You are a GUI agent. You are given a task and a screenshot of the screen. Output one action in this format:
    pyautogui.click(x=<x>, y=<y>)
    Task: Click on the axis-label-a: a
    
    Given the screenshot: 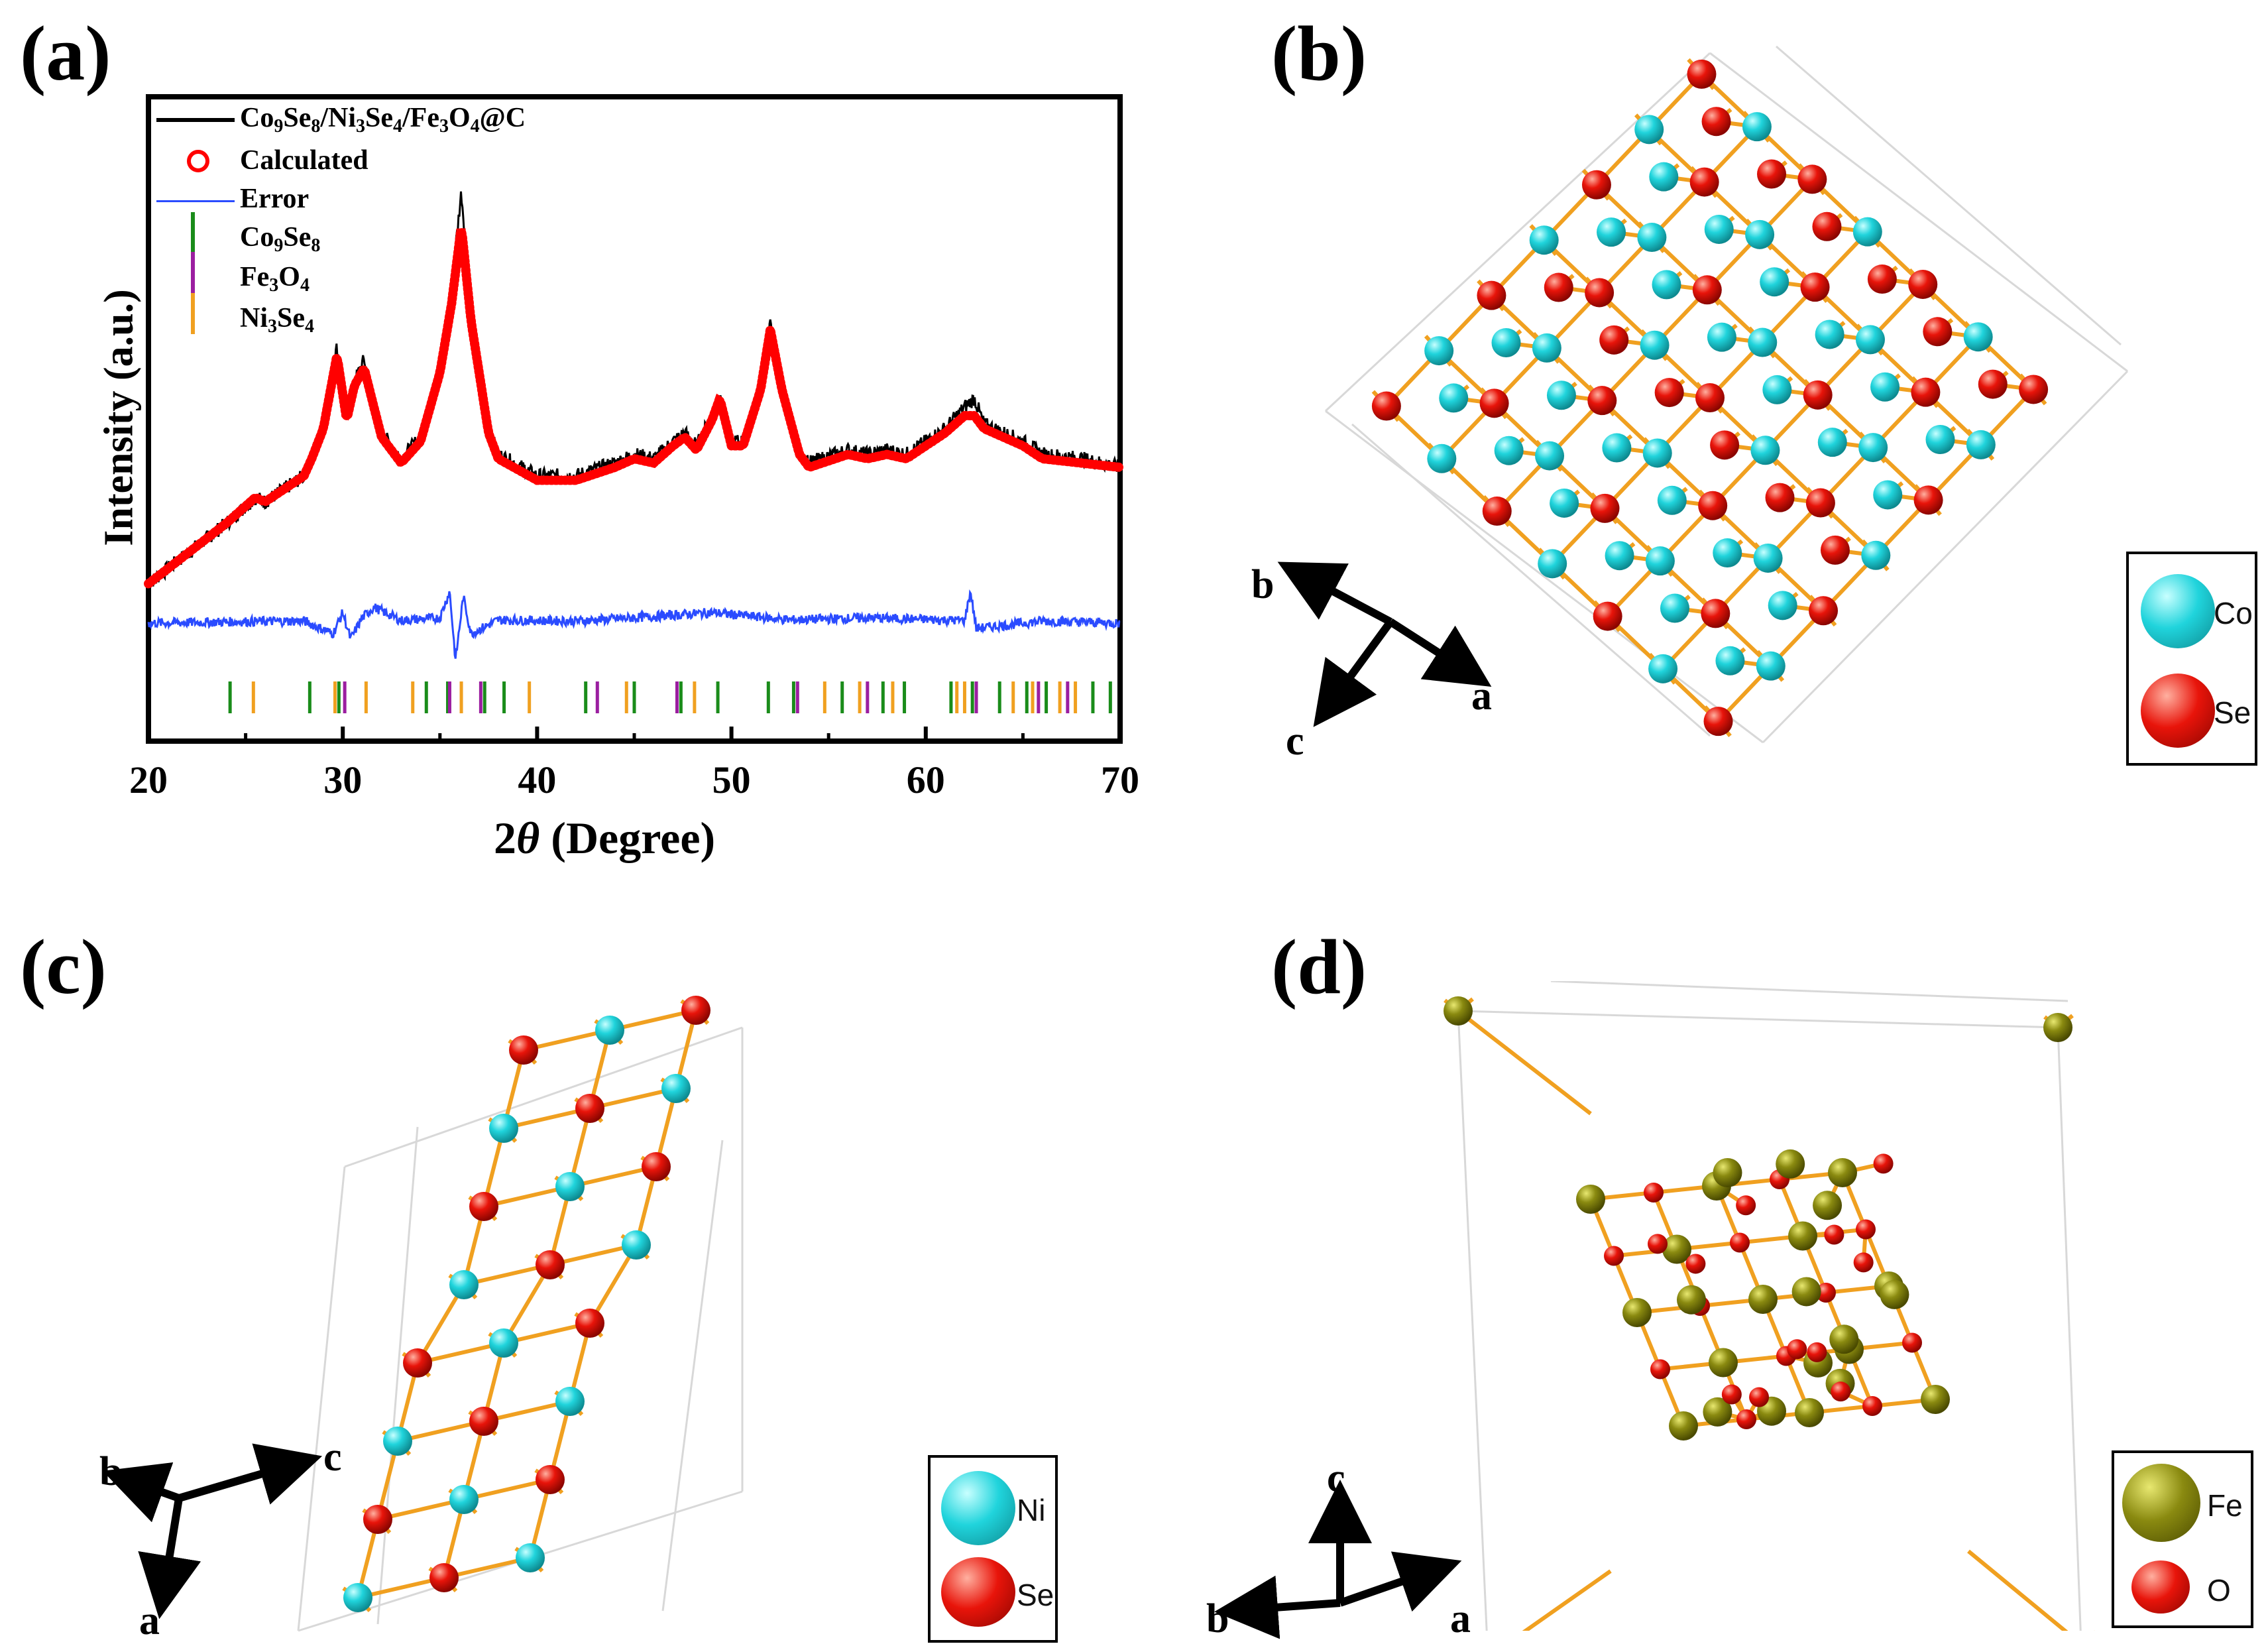 What is the action you would take?
    pyautogui.click(x=1482, y=696)
    